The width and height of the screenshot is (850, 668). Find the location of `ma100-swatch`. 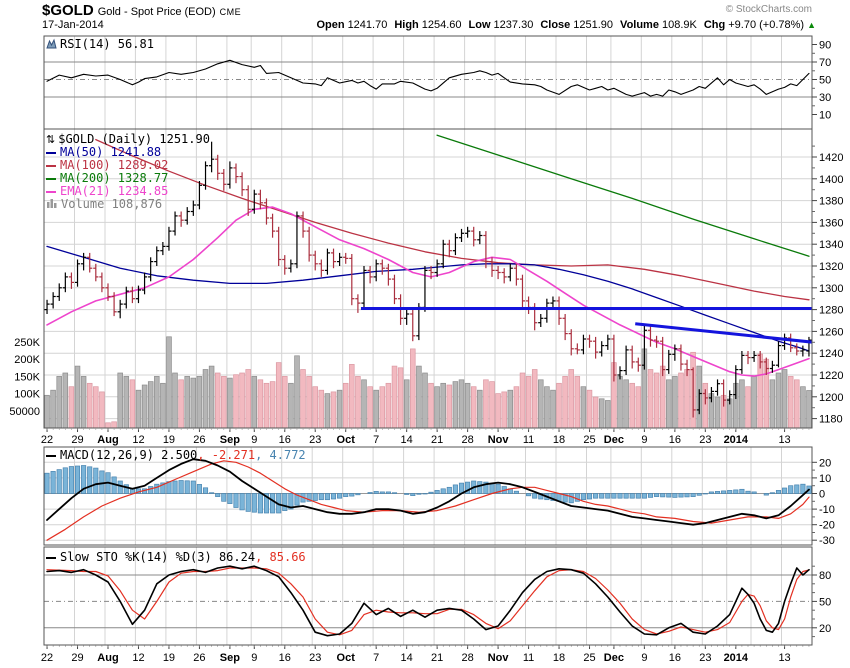

ma100-swatch is located at coordinates (51, 165).